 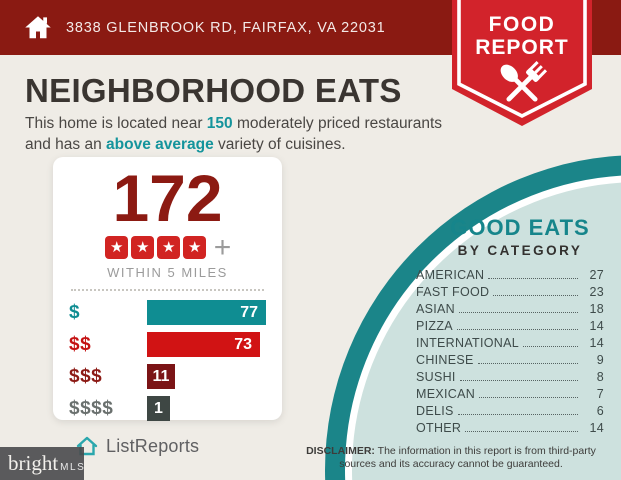 I want to click on property-address: 3838 GLENBROOK RD, FAIRFAX, VA 22031, so click(x=226, y=27).